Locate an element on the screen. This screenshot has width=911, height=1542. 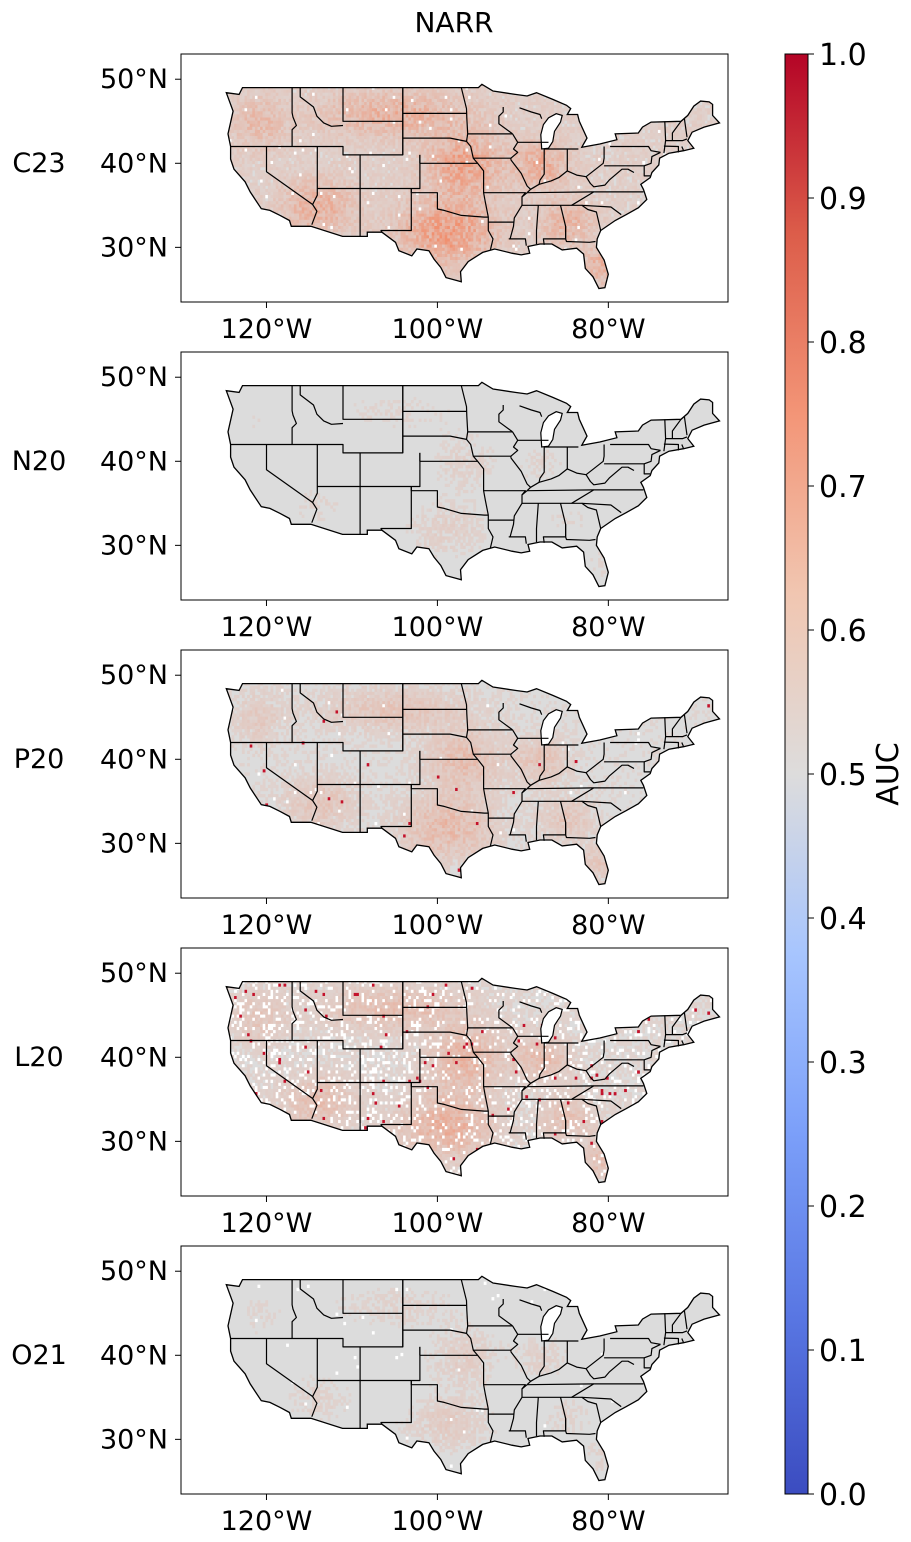
colorbar-tick-label: 0.2 is located at coordinates (843, 1207).